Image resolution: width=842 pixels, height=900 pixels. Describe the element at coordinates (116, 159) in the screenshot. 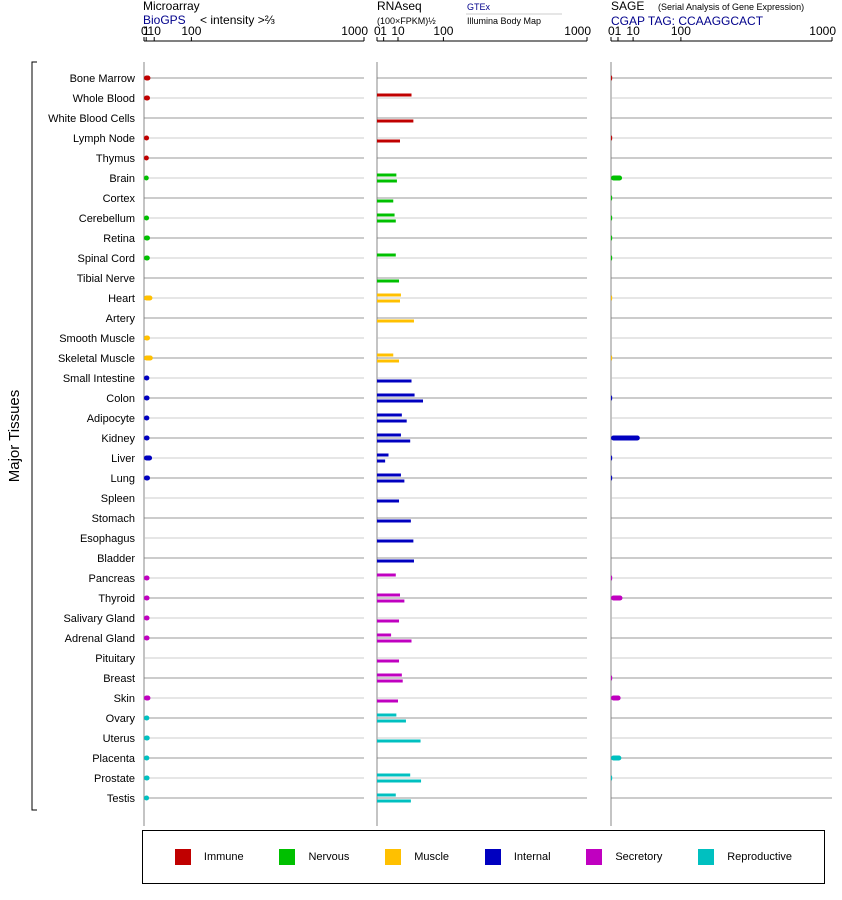

I see `tissue-label: Thymus` at that location.